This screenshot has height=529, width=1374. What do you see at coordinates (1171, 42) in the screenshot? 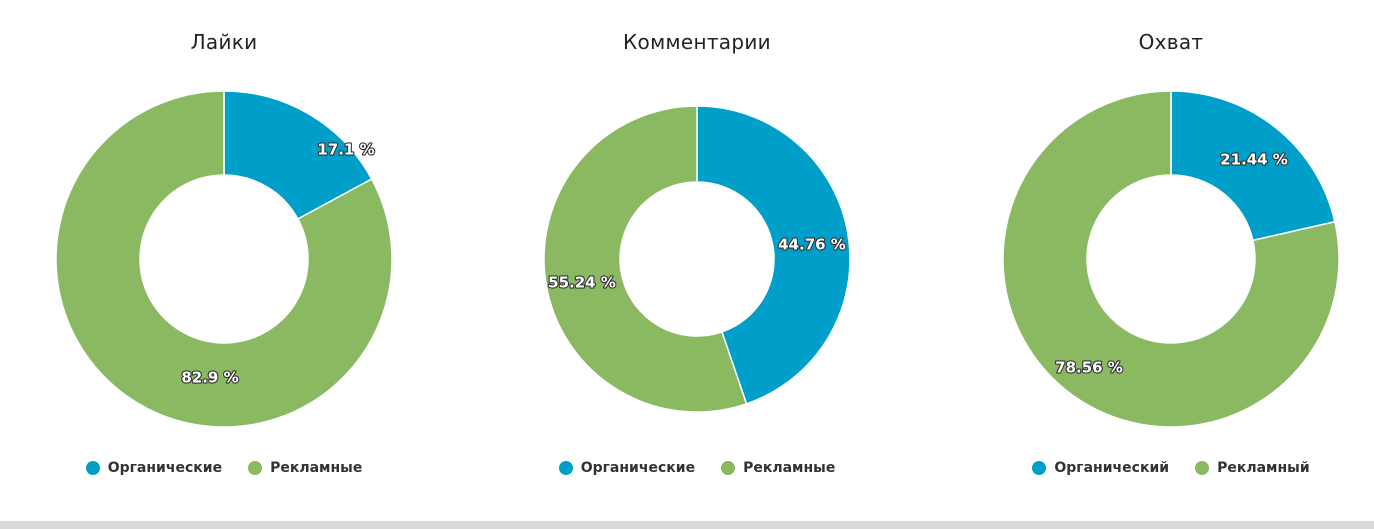
I see `chart-title: Охват` at bounding box center [1171, 42].